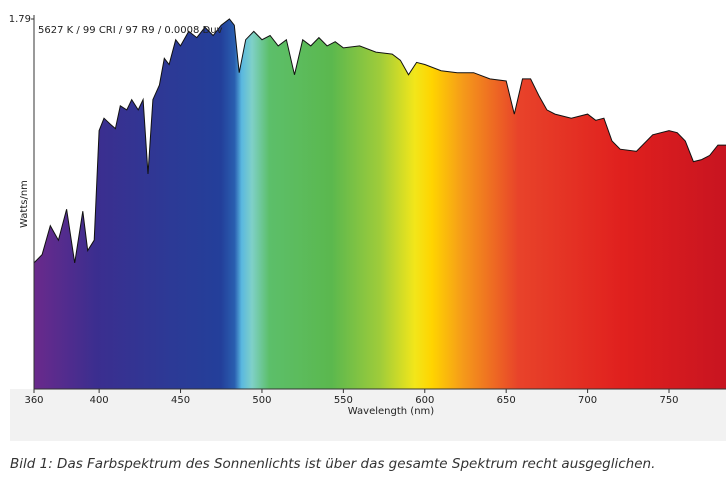 The height and width of the screenshot is (479, 726). What do you see at coordinates (424, 400) in the screenshot?
I see `x-tick-label: 600` at bounding box center [424, 400].